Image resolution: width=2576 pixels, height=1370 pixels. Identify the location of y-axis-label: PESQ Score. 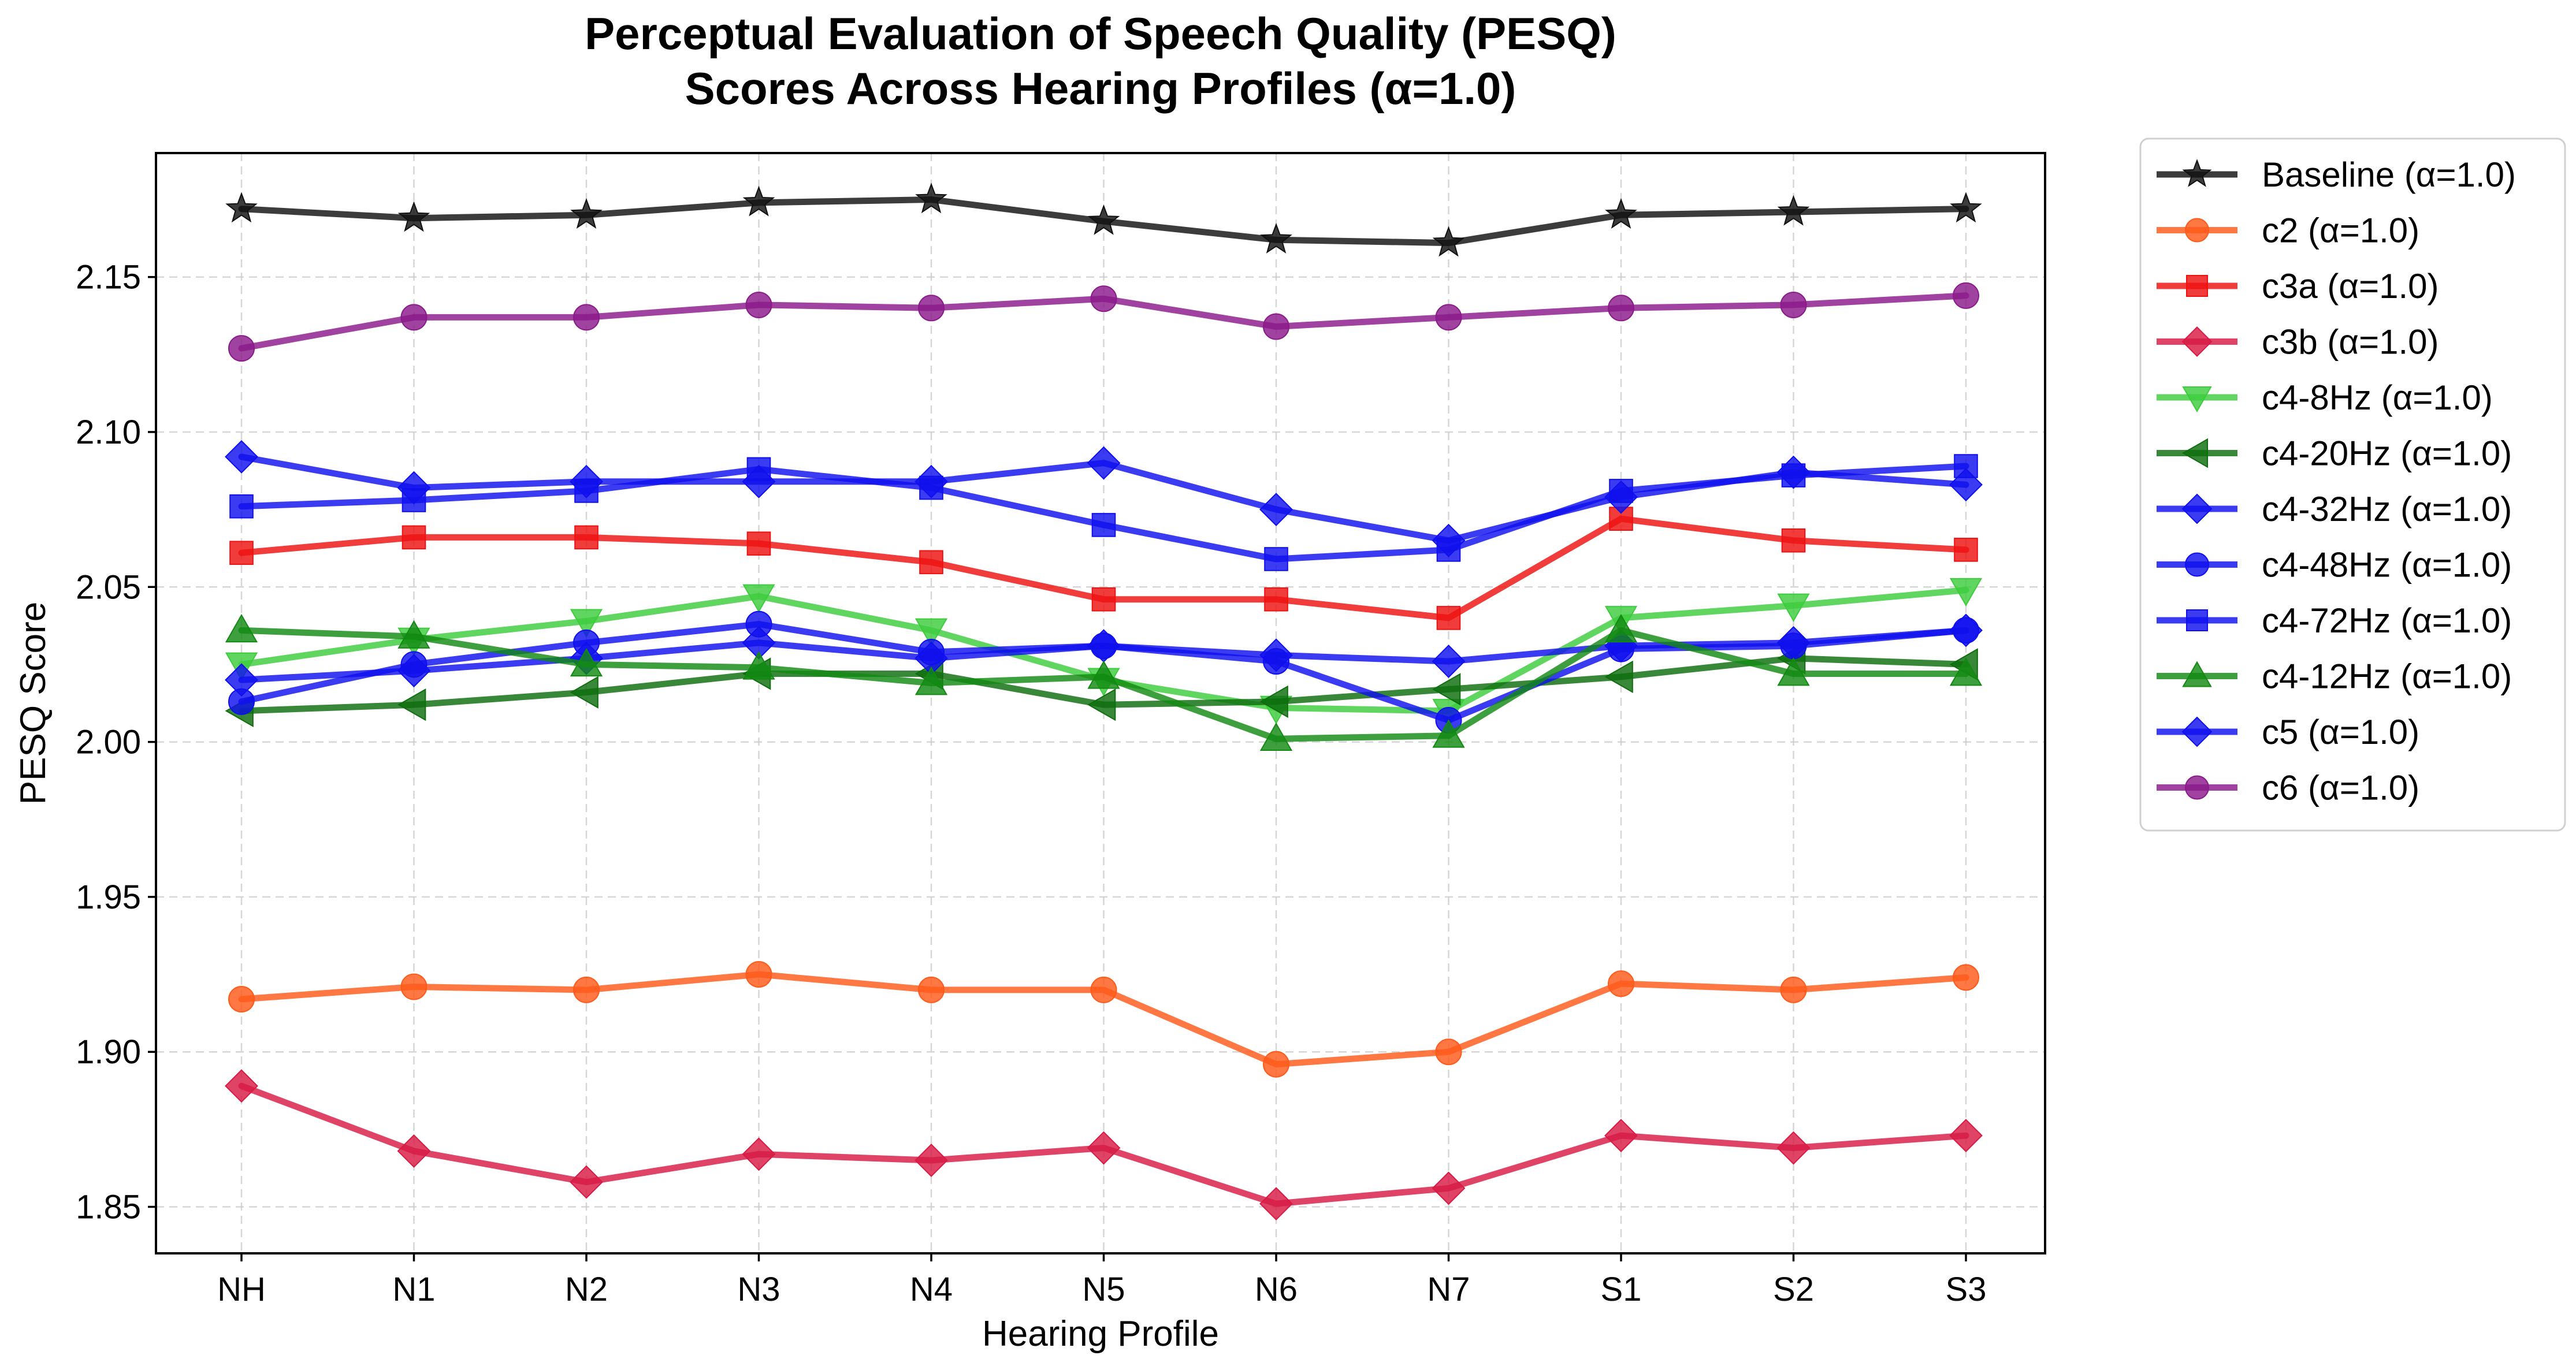
(33, 703).